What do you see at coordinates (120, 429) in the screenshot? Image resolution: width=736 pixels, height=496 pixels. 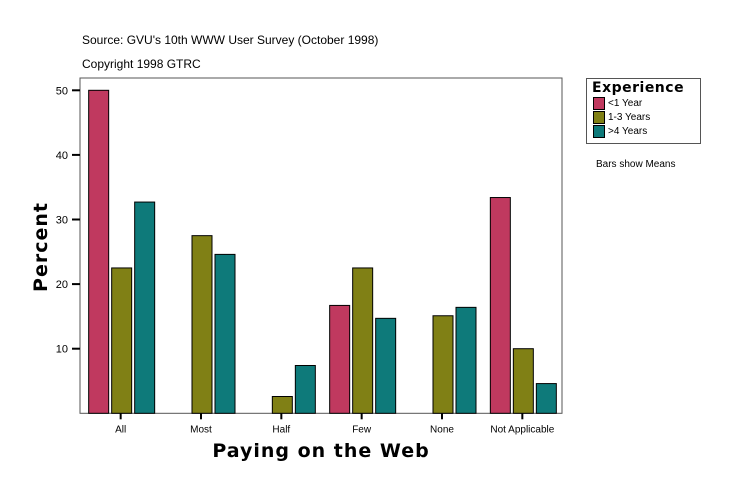 I see `x-tick-label: All` at bounding box center [120, 429].